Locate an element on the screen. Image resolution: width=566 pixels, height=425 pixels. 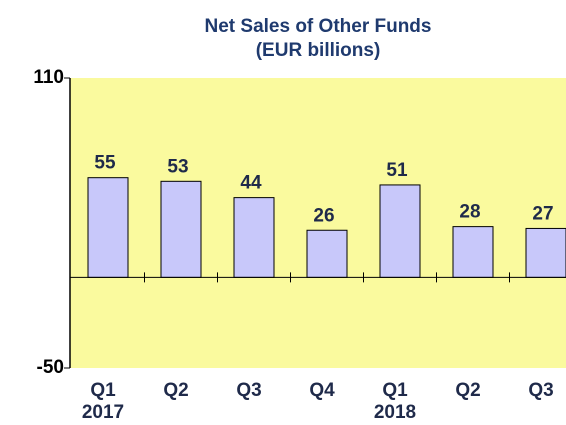
chart-subtitle: (EUR billions) is located at coordinates (318, 50).